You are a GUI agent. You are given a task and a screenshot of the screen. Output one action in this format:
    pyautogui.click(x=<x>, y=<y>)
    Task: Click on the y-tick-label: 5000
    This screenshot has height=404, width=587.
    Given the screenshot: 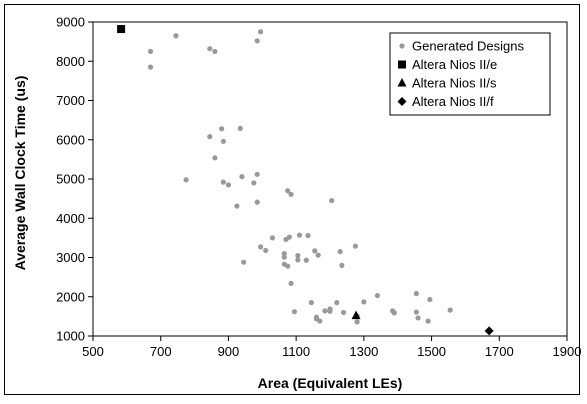 What is the action you would take?
    pyautogui.click(x=70, y=179)
    